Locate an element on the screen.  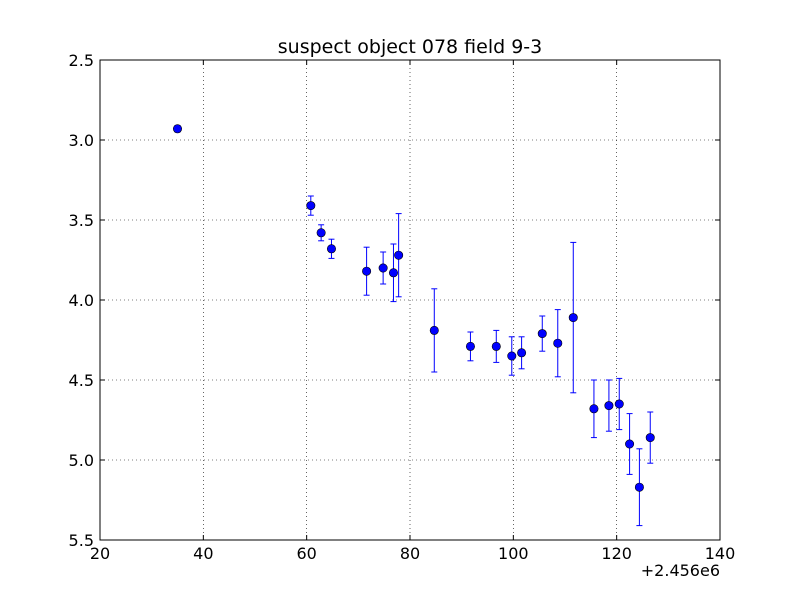
x-tick-label: 60 is located at coordinates (306, 553).